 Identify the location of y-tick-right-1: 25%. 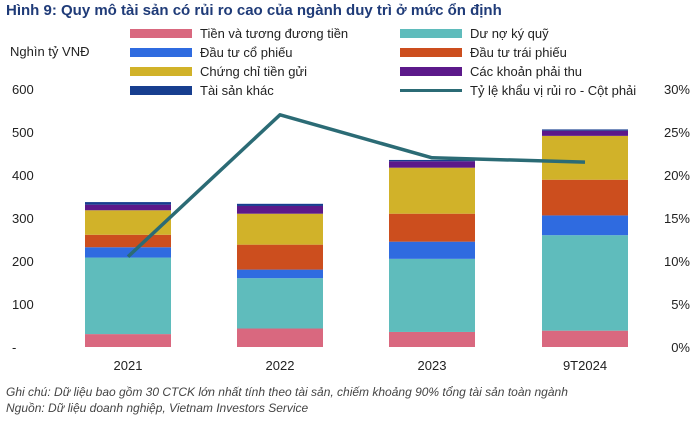
(677, 132).